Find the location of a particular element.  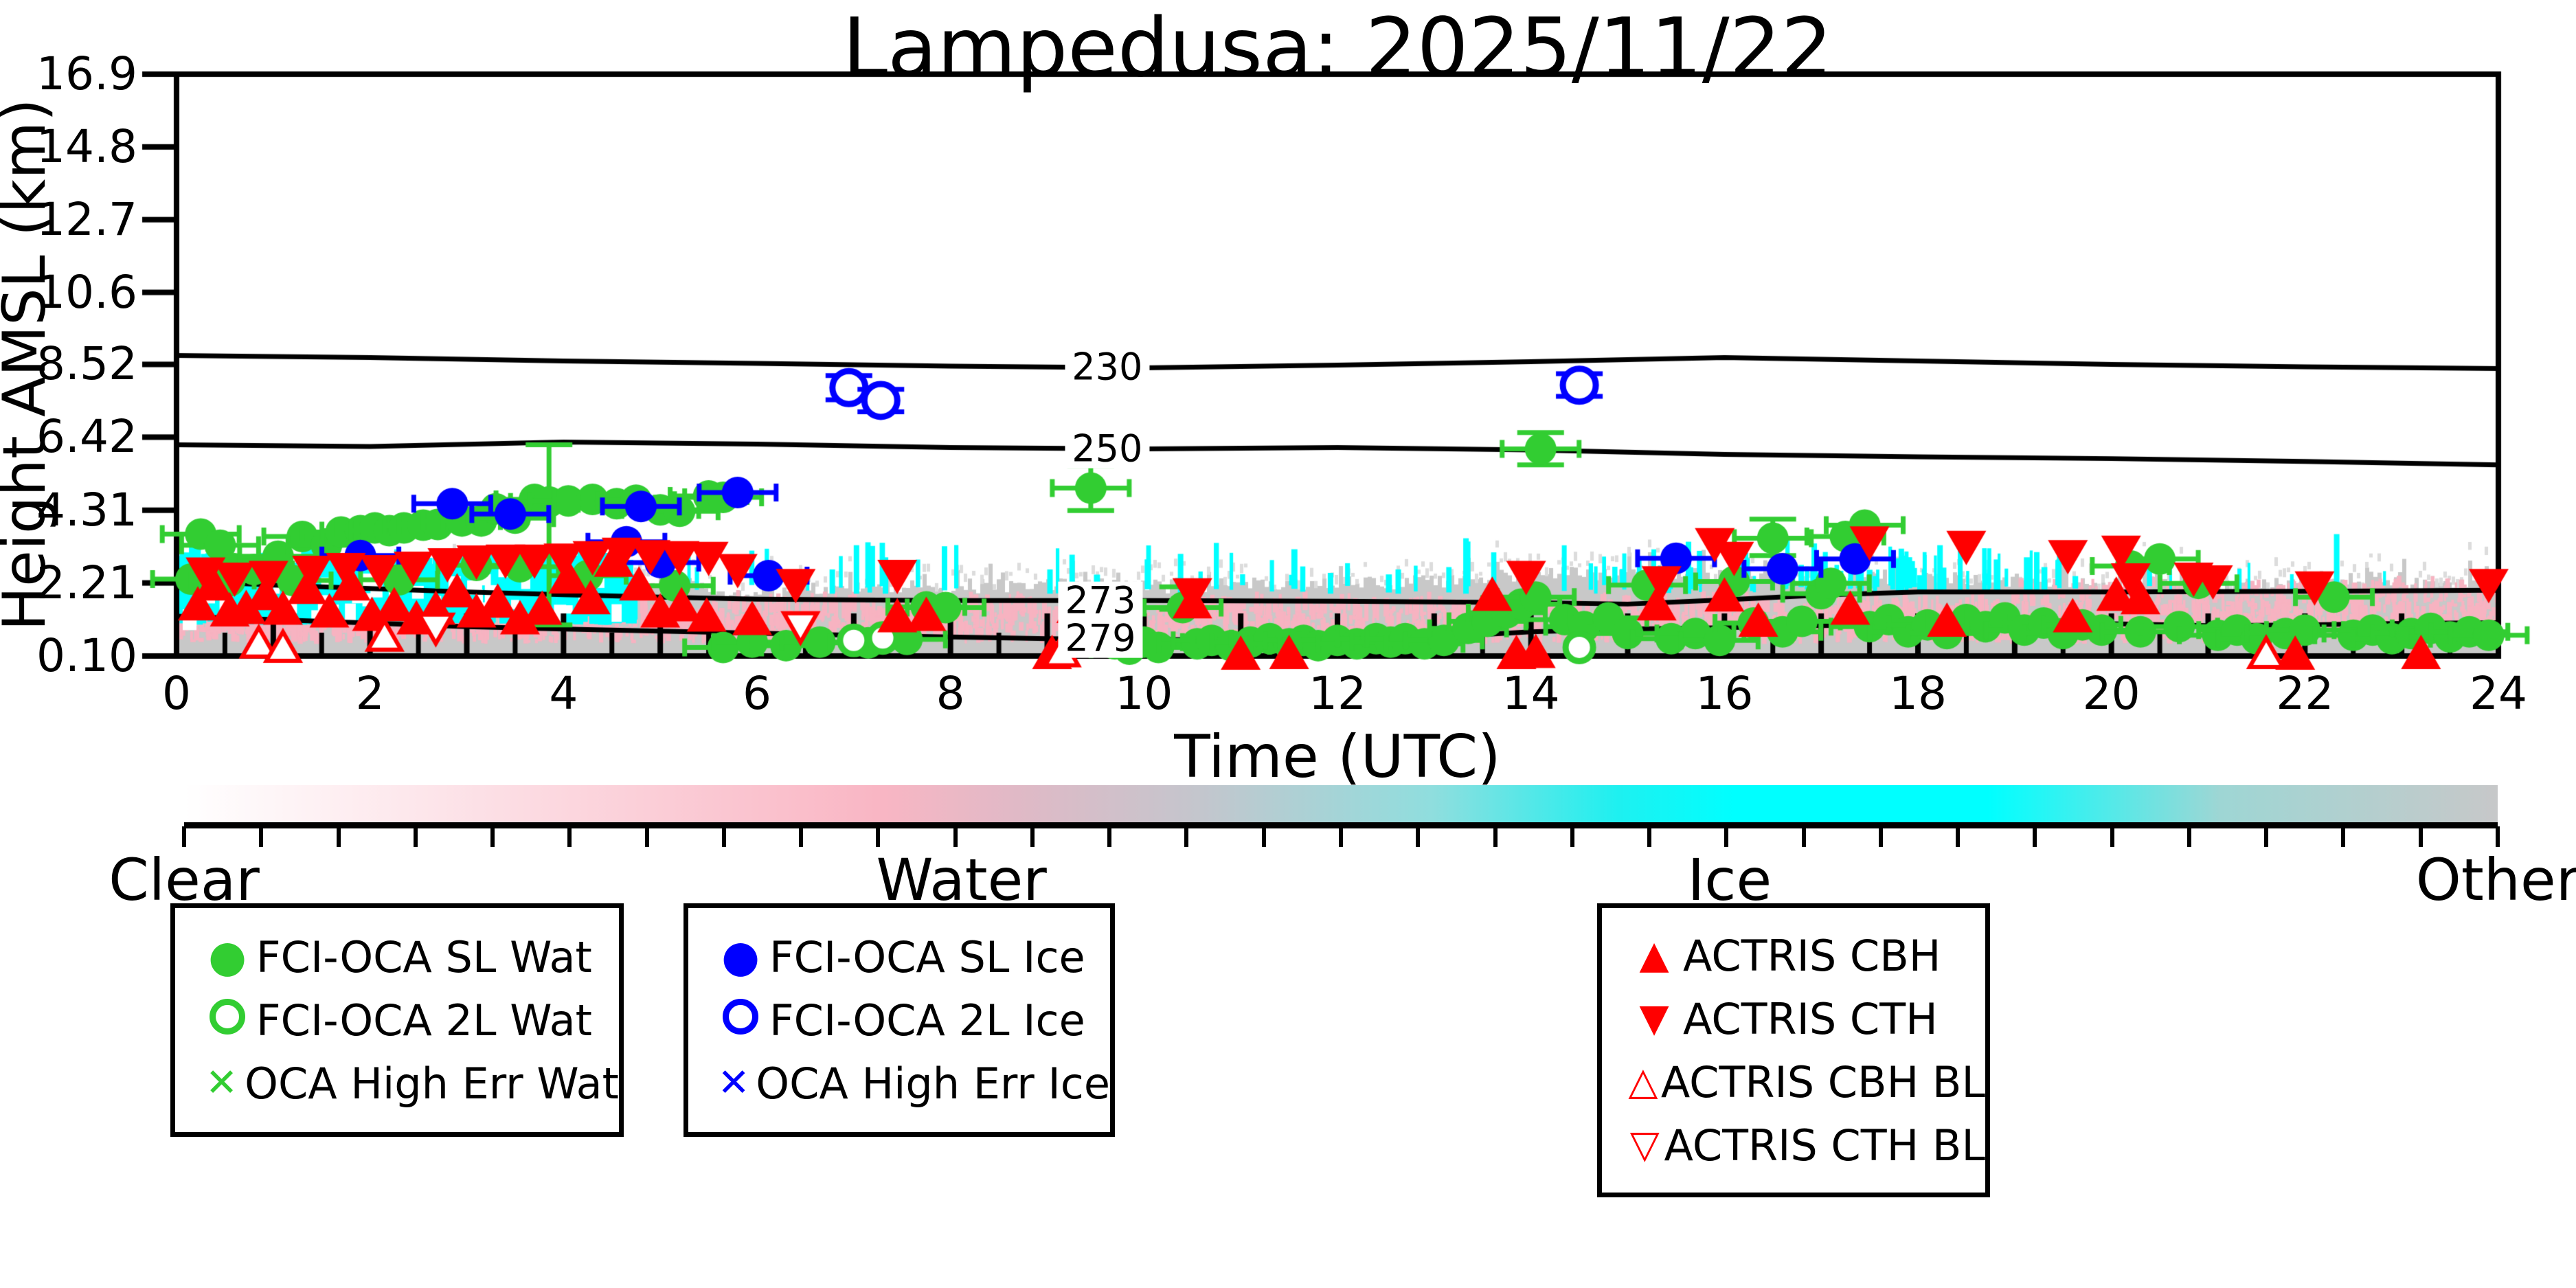

y-tick-label-14.8: 14.8 is located at coordinates (86, 146).